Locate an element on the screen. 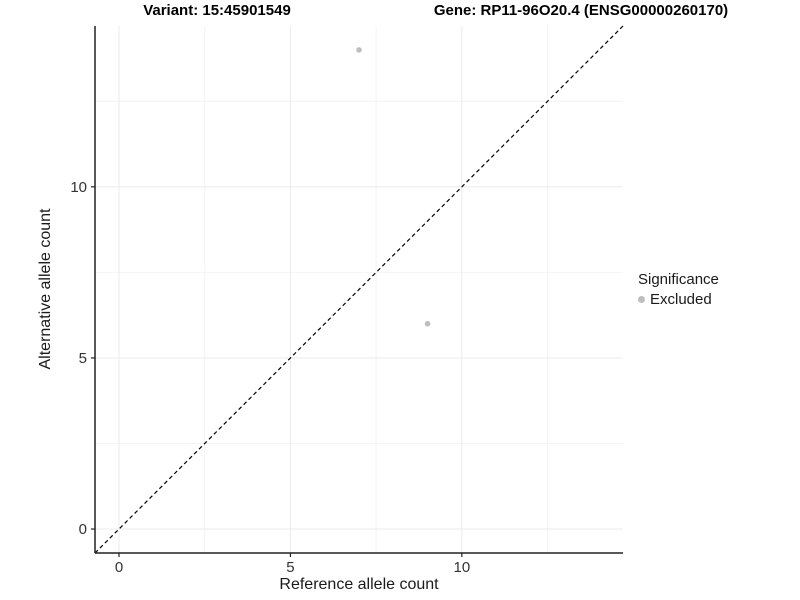 The width and height of the screenshot is (800, 600). y-axis-title: Alternative allele count is located at coordinates (45, 289).